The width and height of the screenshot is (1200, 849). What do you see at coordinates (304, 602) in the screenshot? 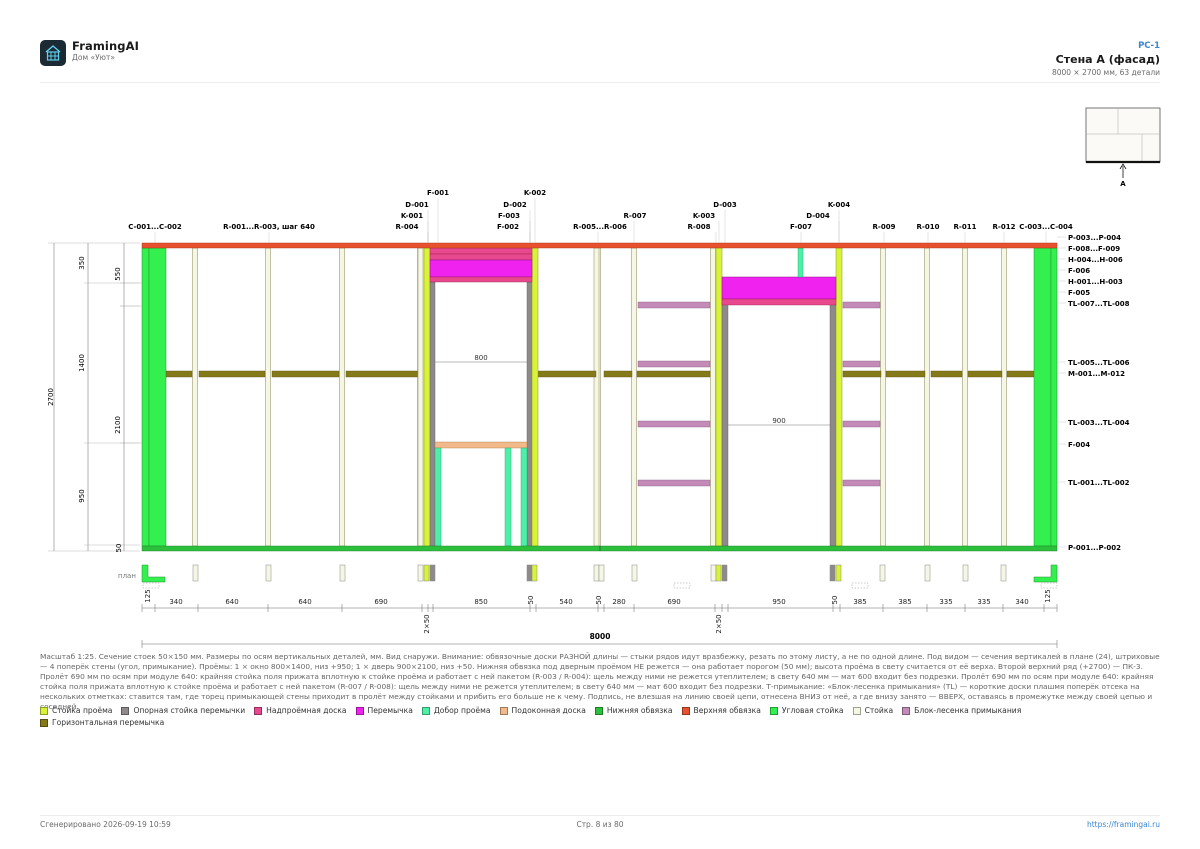
I see `dim-value-4: 640` at bounding box center [304, 602].